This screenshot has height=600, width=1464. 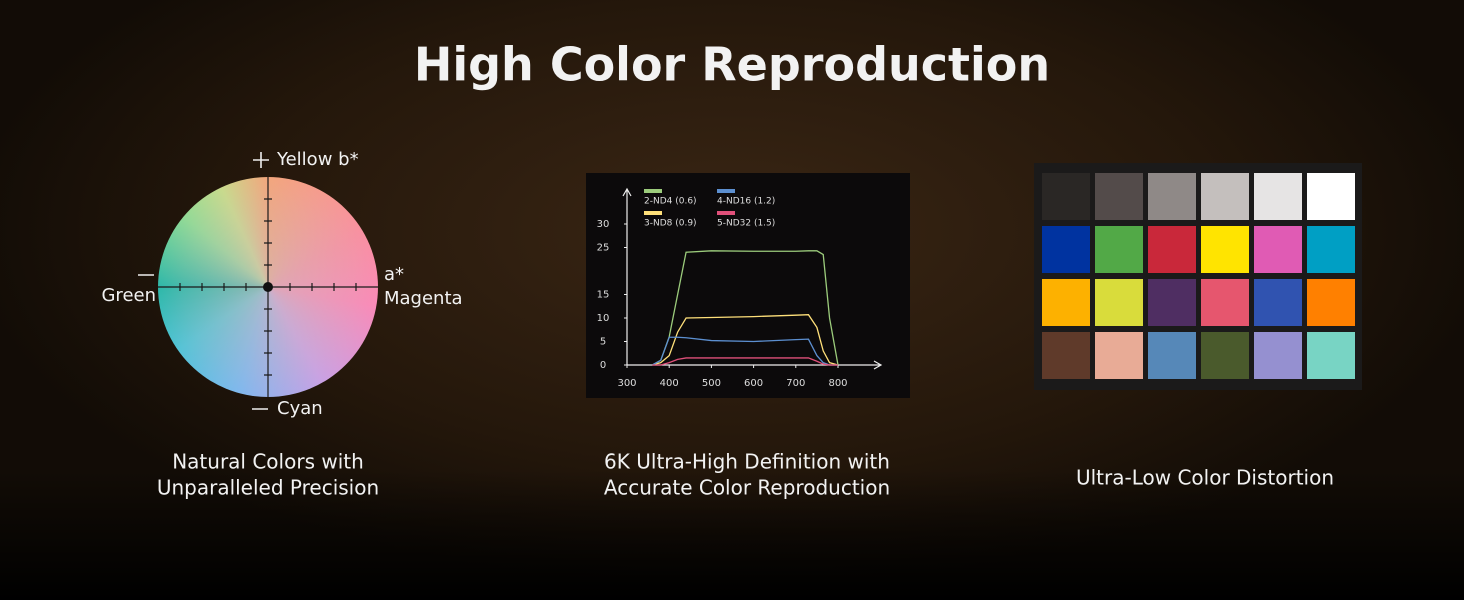 I want to click on axis-signs, so click(x=203, y=281).